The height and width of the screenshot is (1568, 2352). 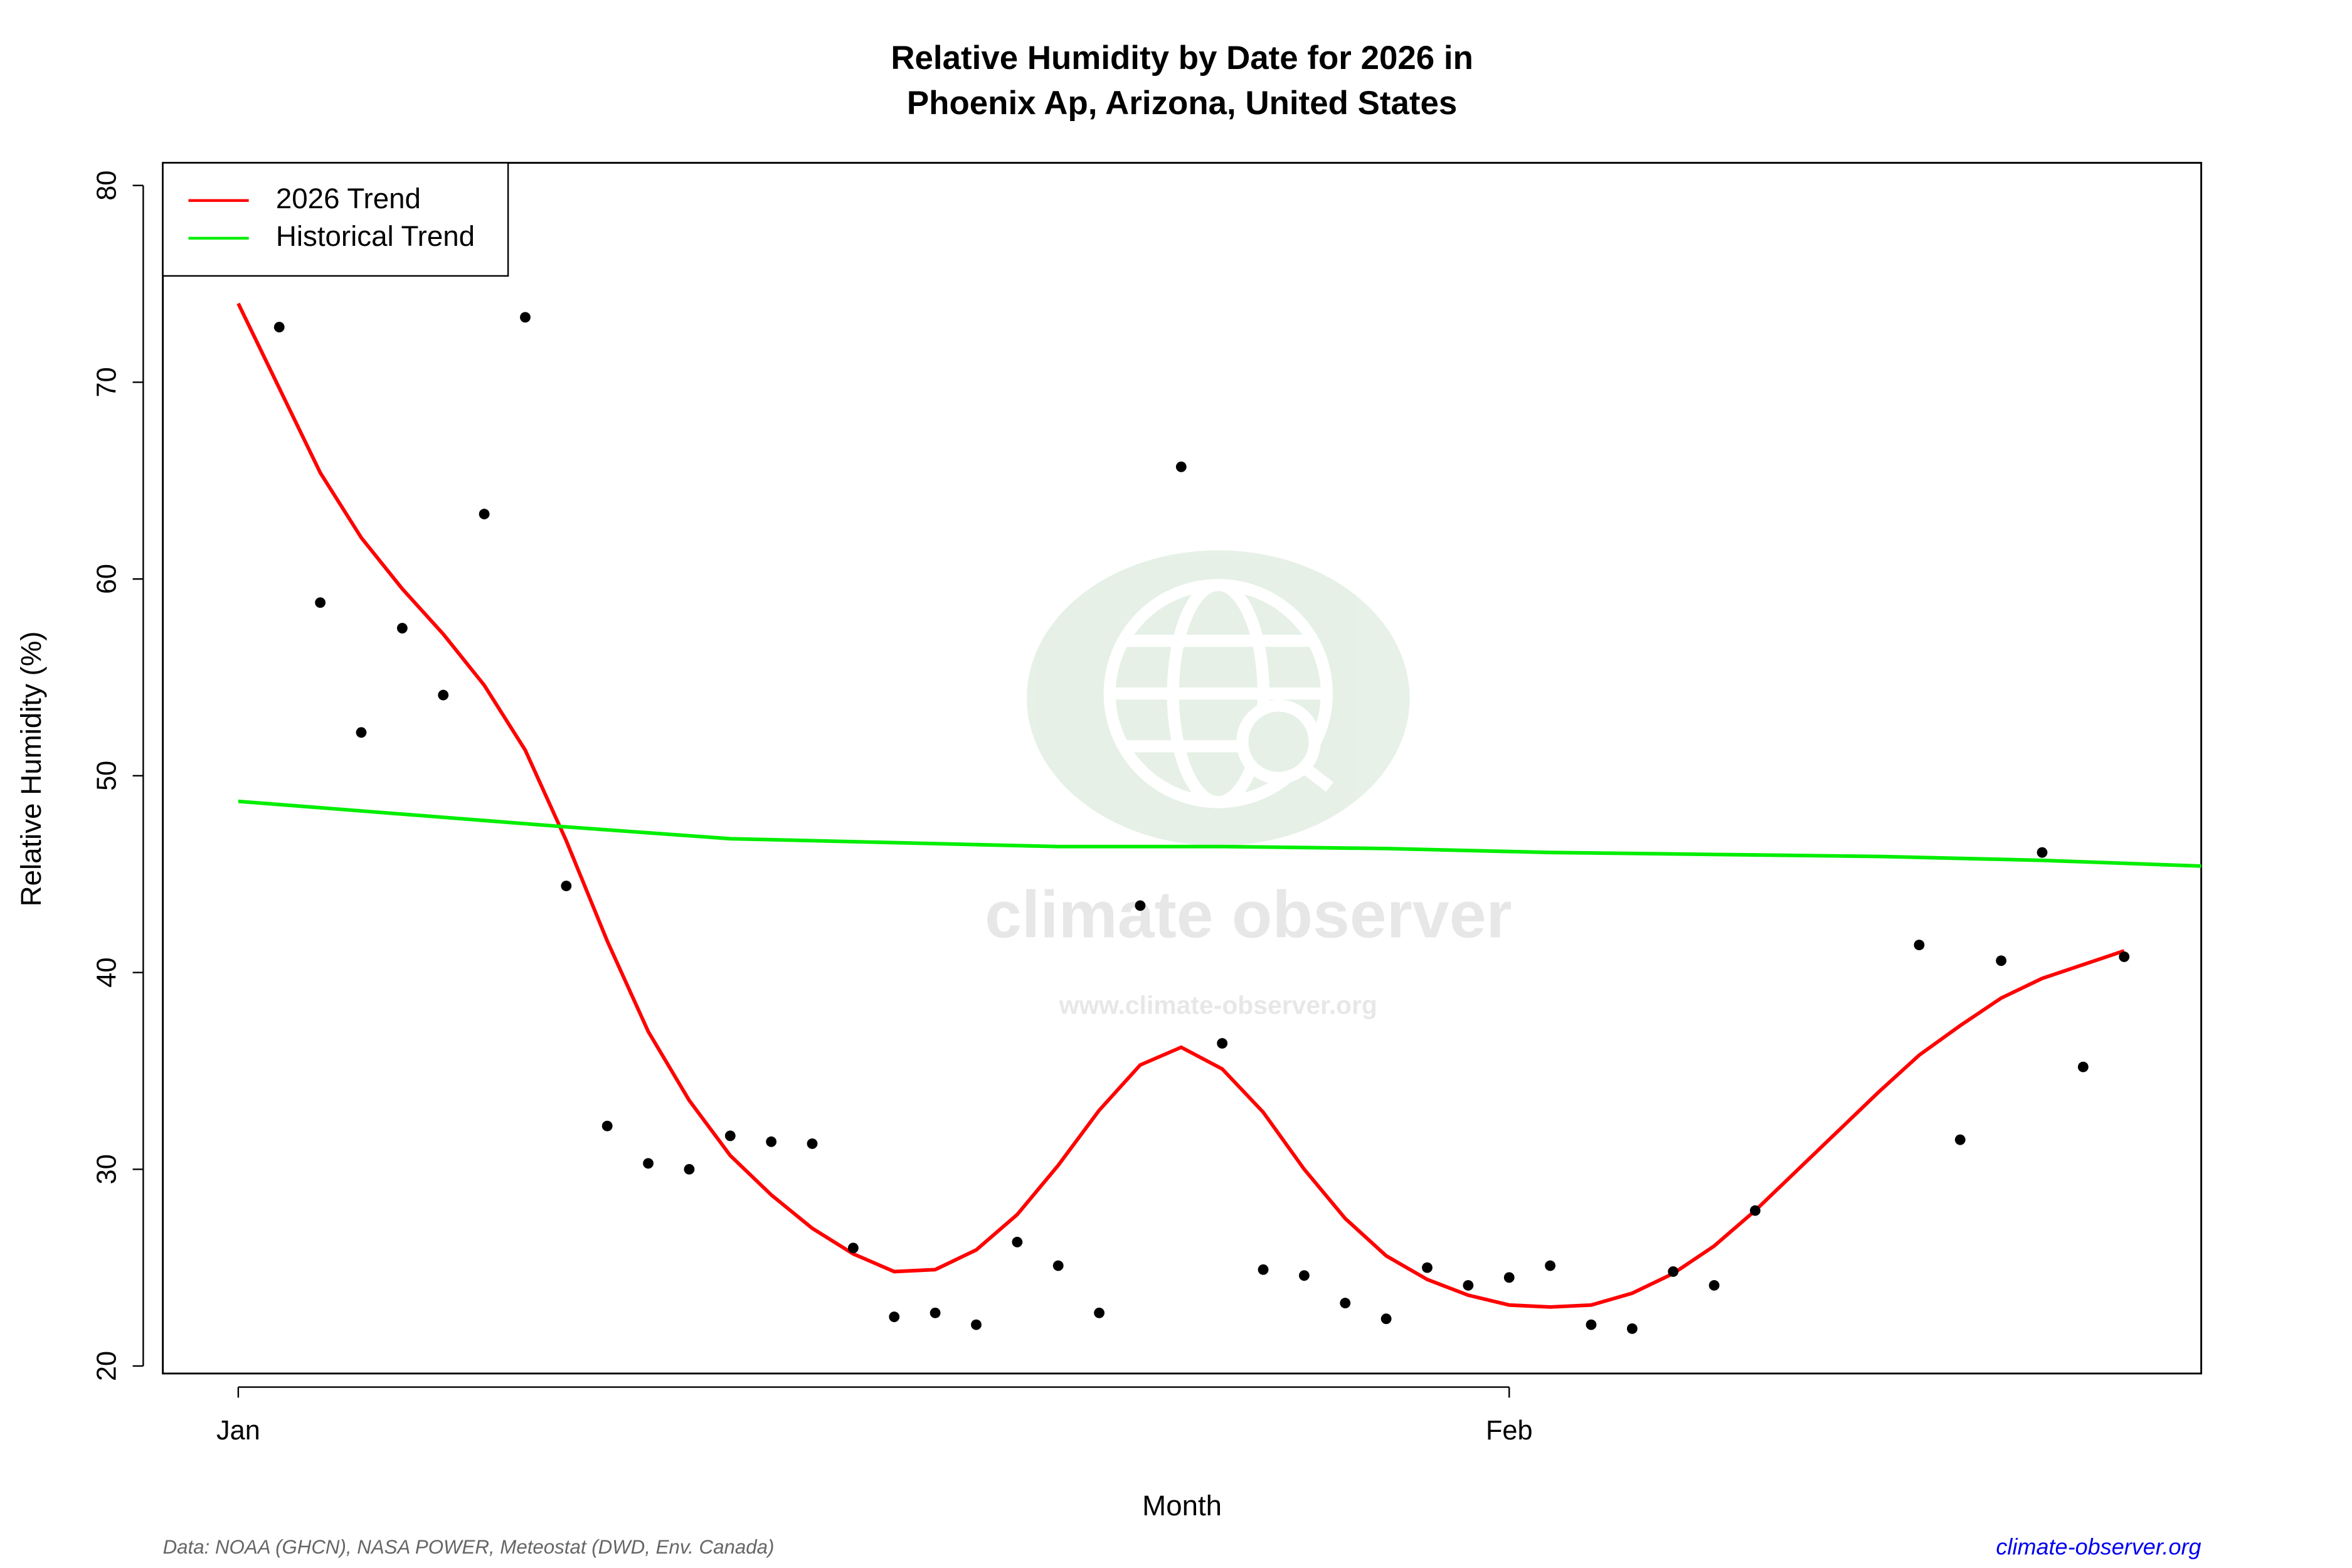 I want to click on y-tick-label: 70, so click(x=107, y=382).